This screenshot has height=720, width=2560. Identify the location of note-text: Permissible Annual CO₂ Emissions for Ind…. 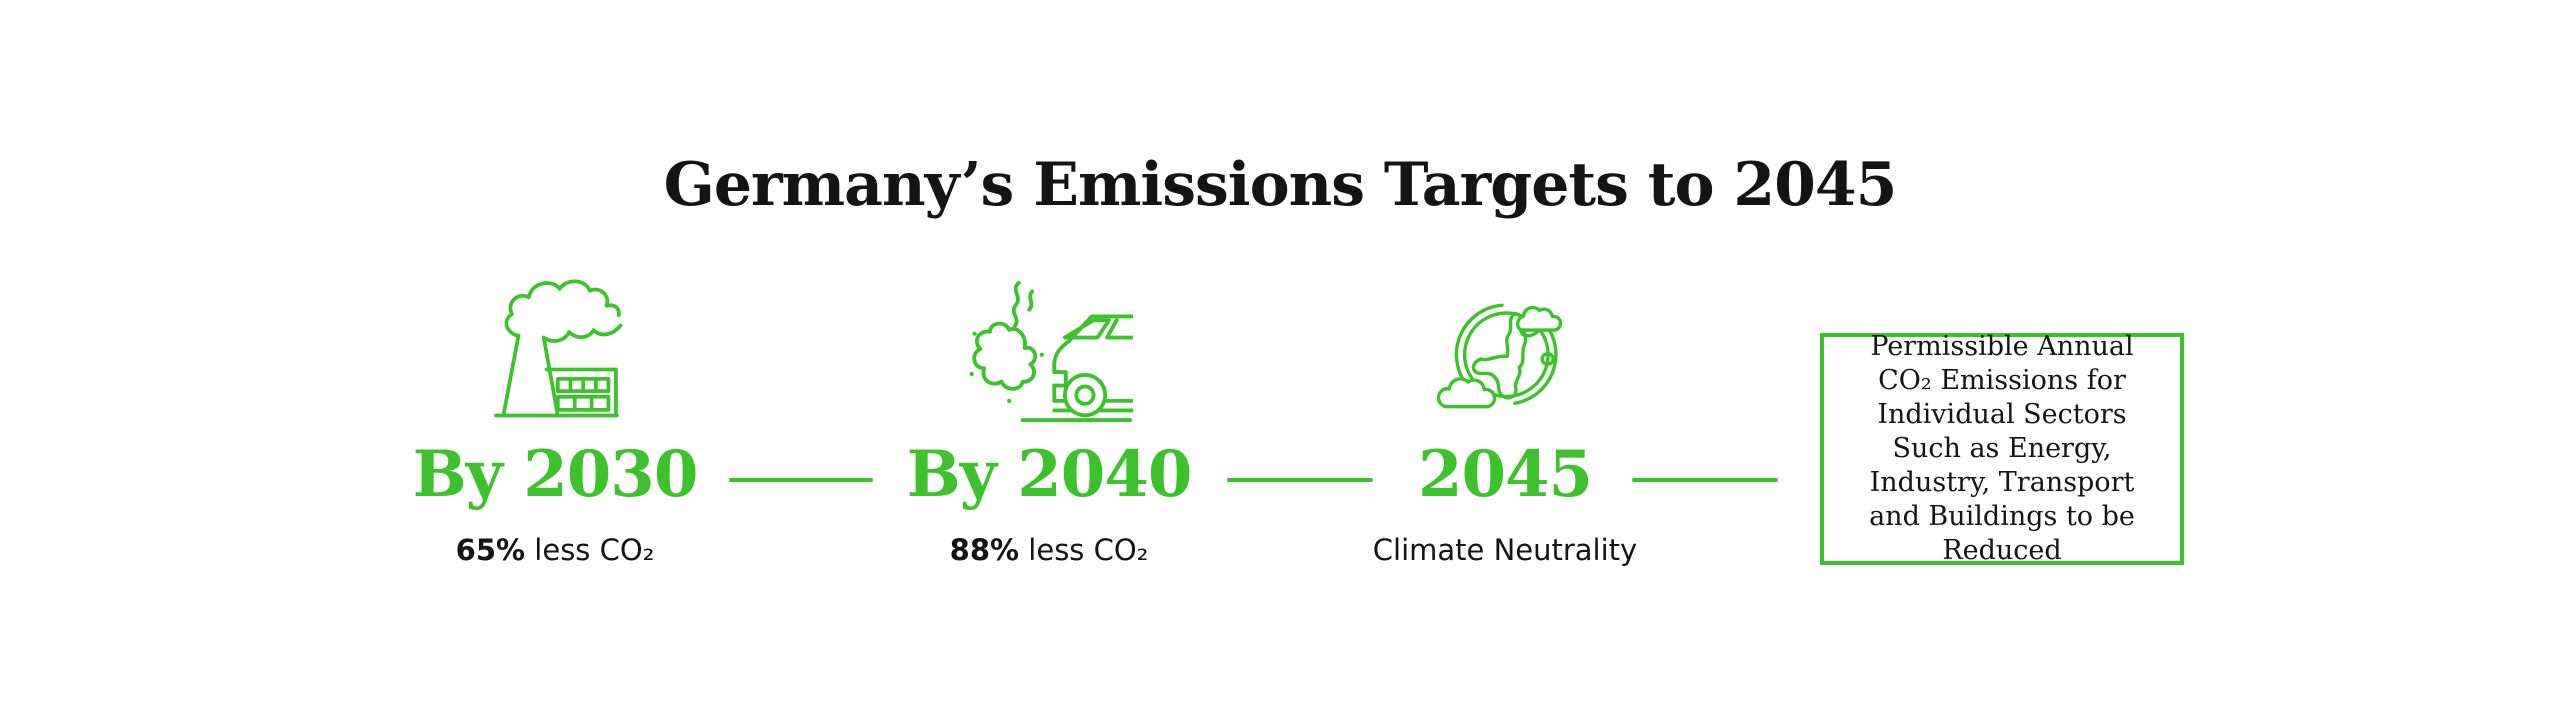
(2002, 448).